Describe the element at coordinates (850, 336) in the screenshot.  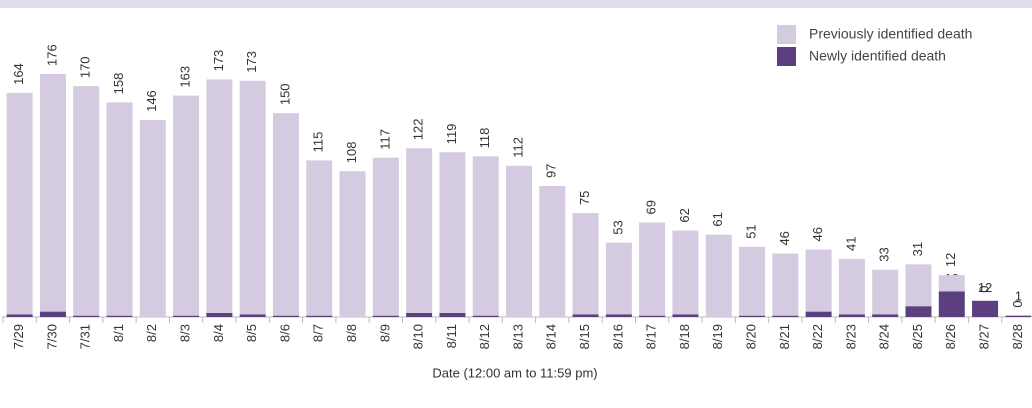
I see `x-tick-label: 8/23` at that location.